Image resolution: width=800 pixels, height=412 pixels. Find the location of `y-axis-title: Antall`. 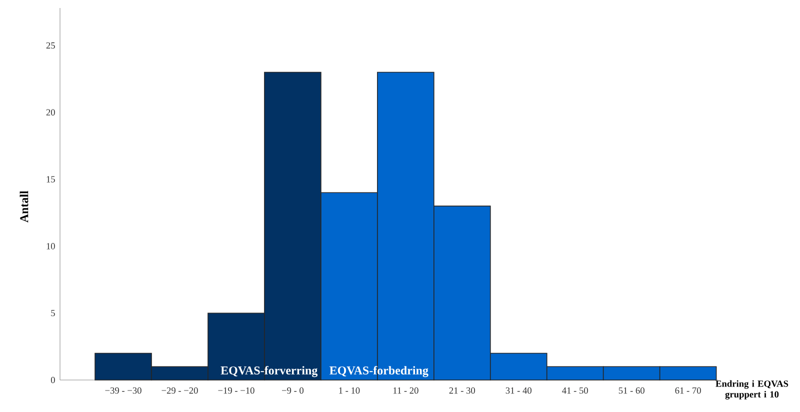

y-axis-title: Antall is located at coordinates (24, 206).